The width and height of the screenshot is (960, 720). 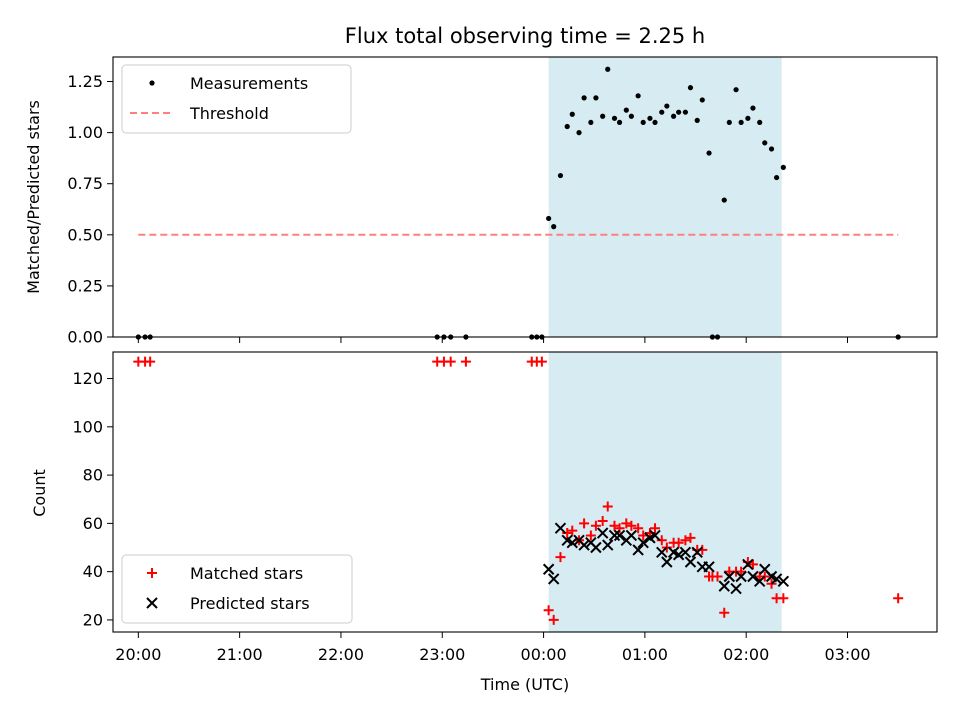 I want to click on y-tick-label: 20, so click(x=93, y=619).